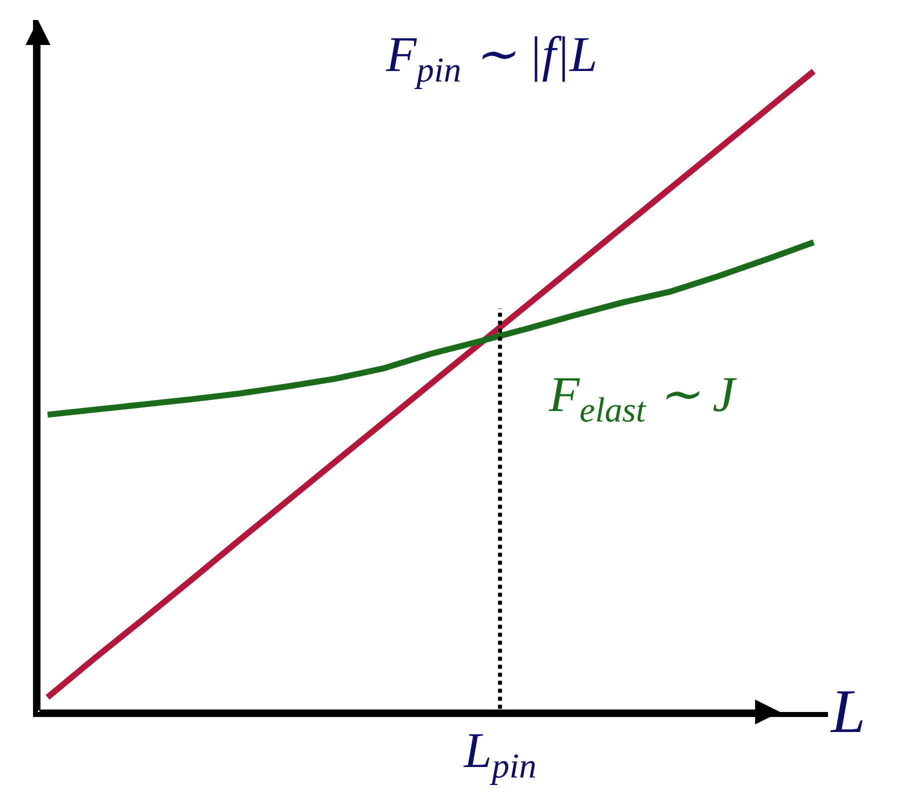 This screenshot has width=898, height=803. What do you see at coordinates (491, 58) in the screenshot?
I see `text: F$_{pin}$ ∼ |f|L` at bounding box center [491, 58].